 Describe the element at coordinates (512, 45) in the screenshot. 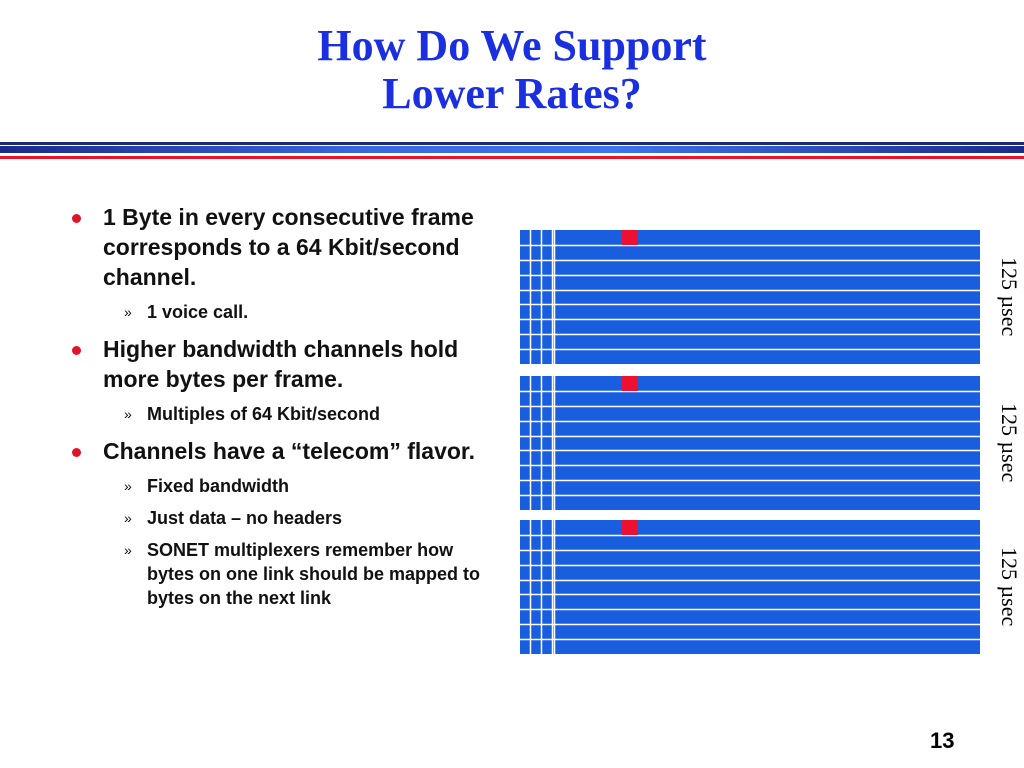

I see `title-line-1: How Do We Support` at that location.